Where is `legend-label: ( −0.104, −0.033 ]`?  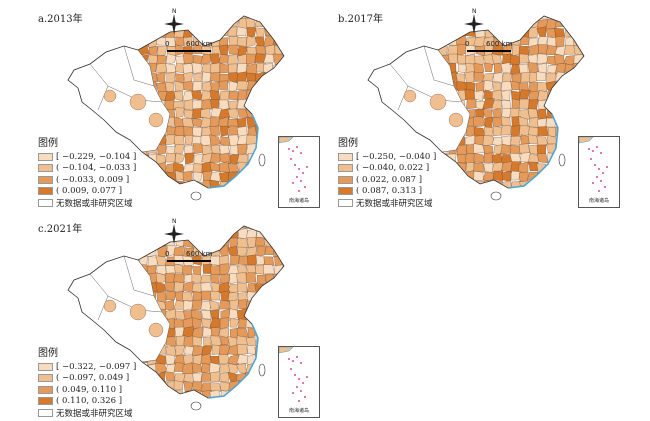
legend-label: ( −0.104, −0.033 ] is located at coordinates (96, 168).